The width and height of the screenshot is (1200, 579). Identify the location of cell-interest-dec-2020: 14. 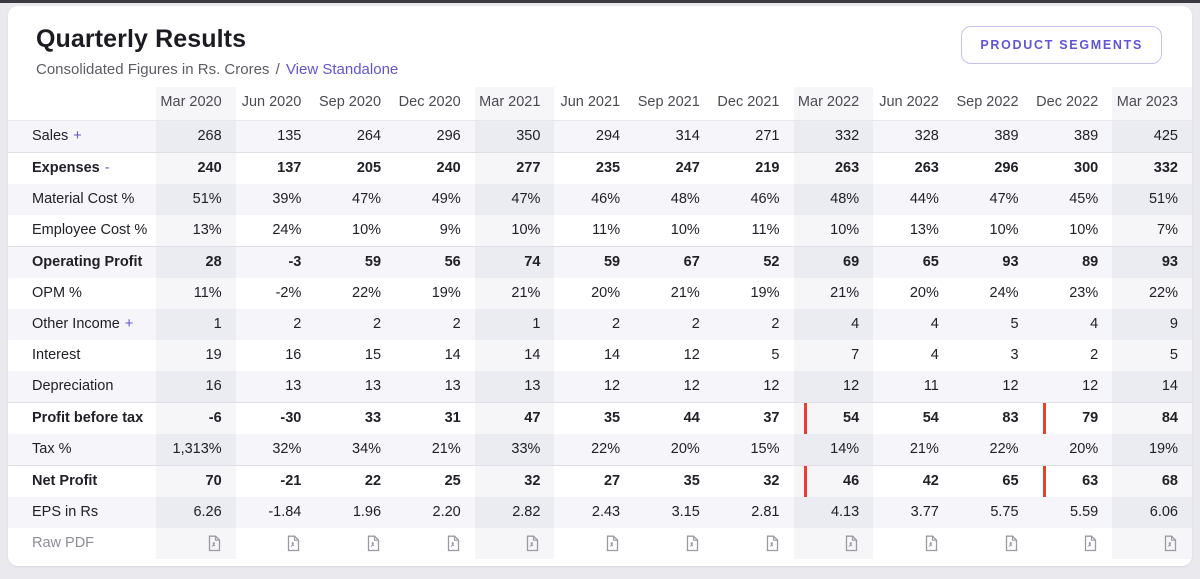
(452, 355).